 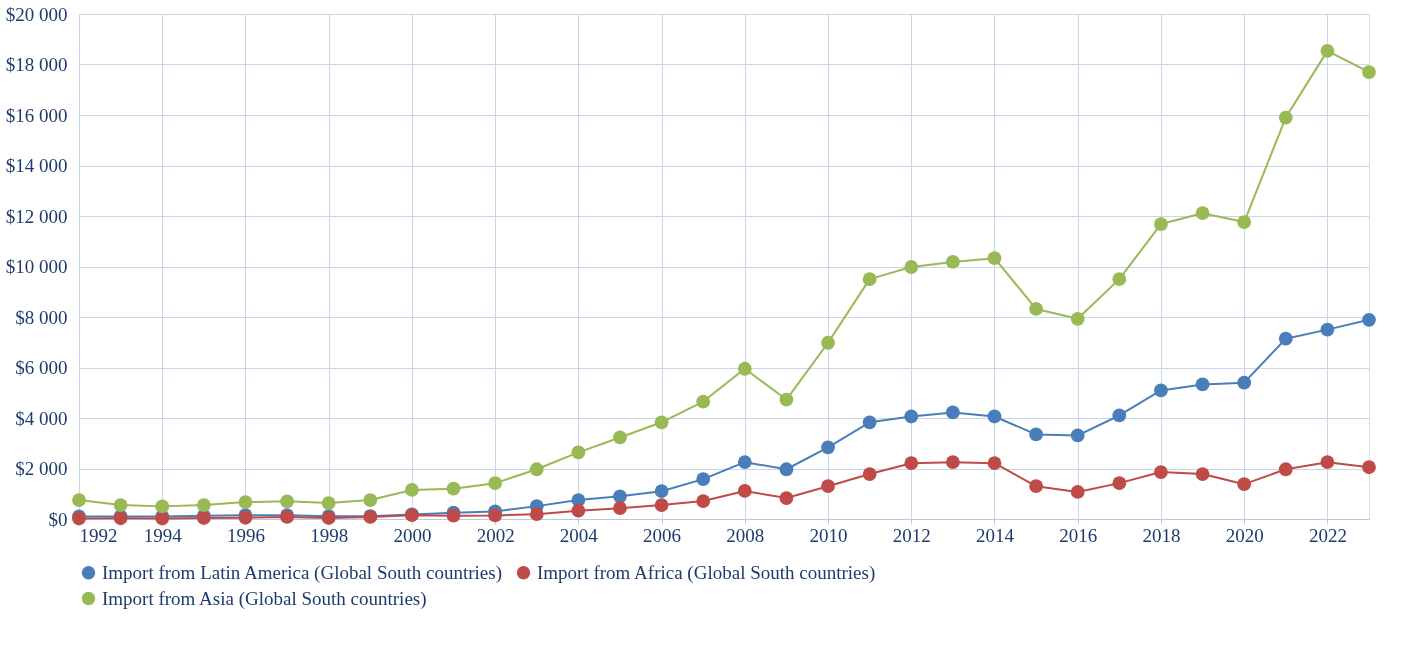 I want to click on x-tick-label: 2008, so click(x=745, y=535).